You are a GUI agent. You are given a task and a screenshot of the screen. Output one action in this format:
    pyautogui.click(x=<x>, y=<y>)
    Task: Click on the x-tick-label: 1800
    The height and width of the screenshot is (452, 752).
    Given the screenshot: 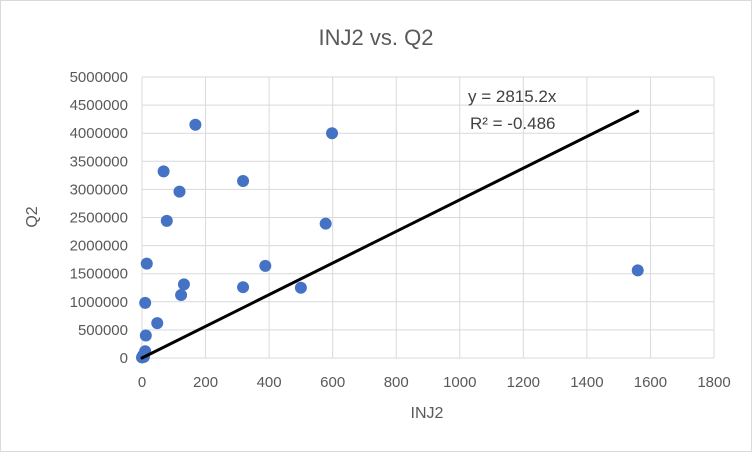 What is the action you would take?
    pyautogui.click(x=713, y=382)
    